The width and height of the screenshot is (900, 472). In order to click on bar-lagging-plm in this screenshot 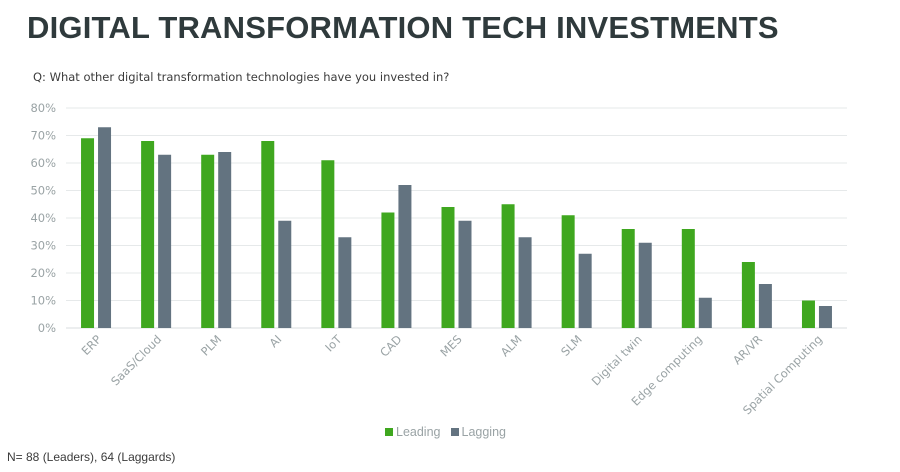, I will do `click(225, 240)`.